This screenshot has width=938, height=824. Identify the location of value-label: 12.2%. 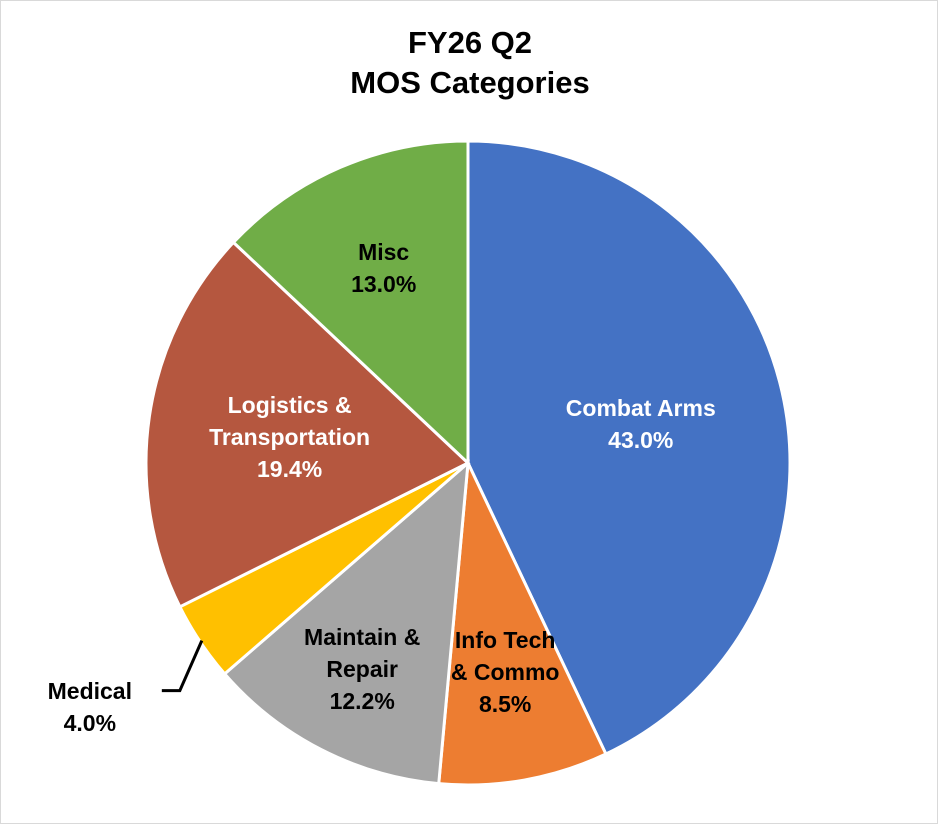
(362, 701).